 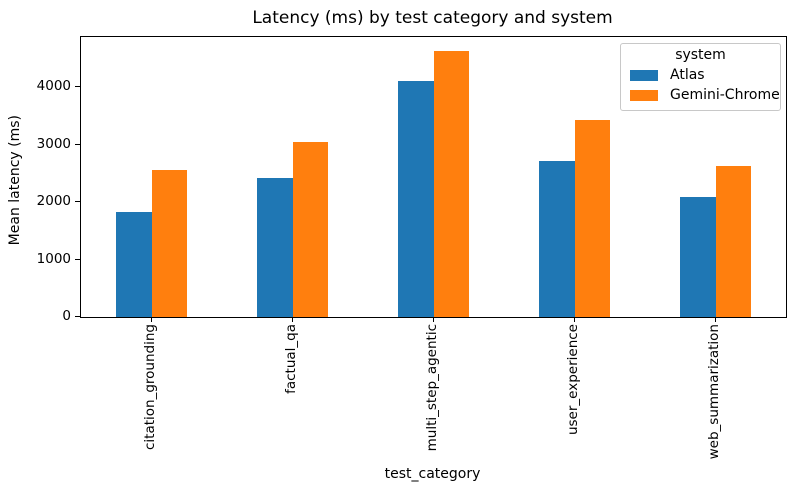 What do you see at coordinates (725, 95) in the screenshot?
I see `legend-entry-label: Gemini-Chrome` at bounding box center [725, 95].